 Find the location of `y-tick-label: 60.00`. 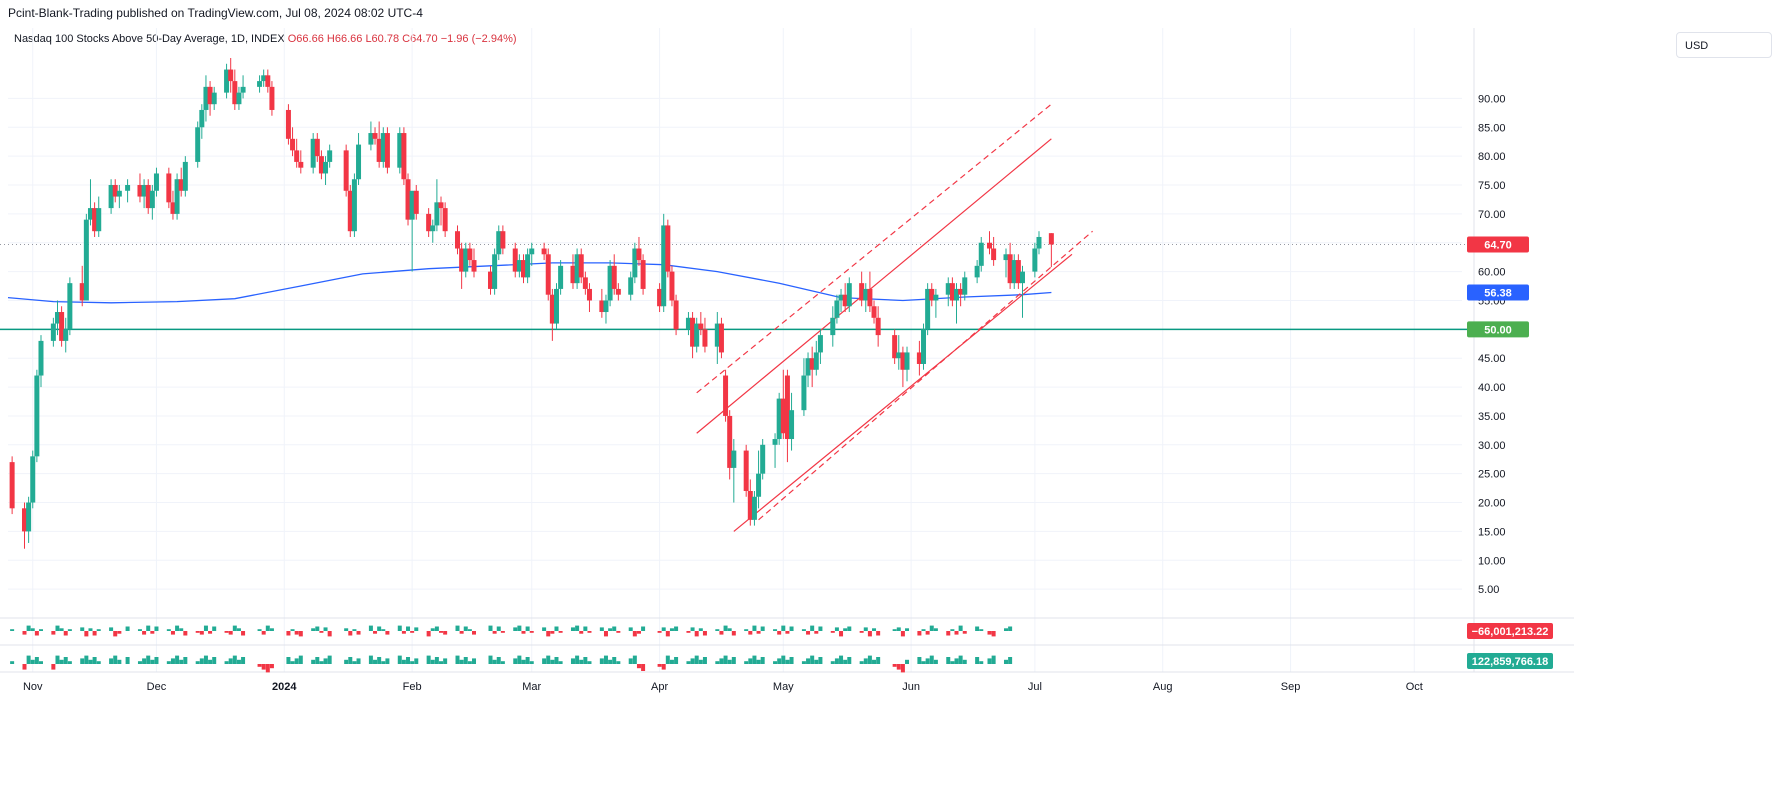

y-tick-label: 60.00 is located at coordinates (1492, 273).